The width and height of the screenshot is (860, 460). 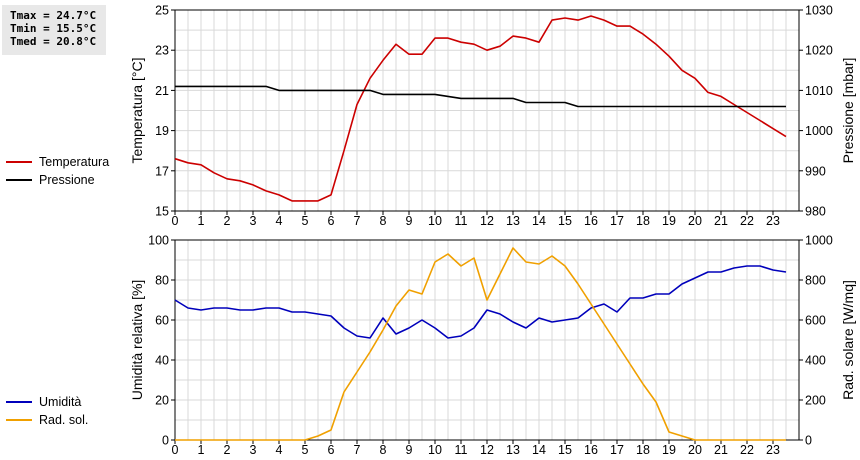 I want to click on tmin-text: Tmin = 15.5°C, so click(x=53, y=28).